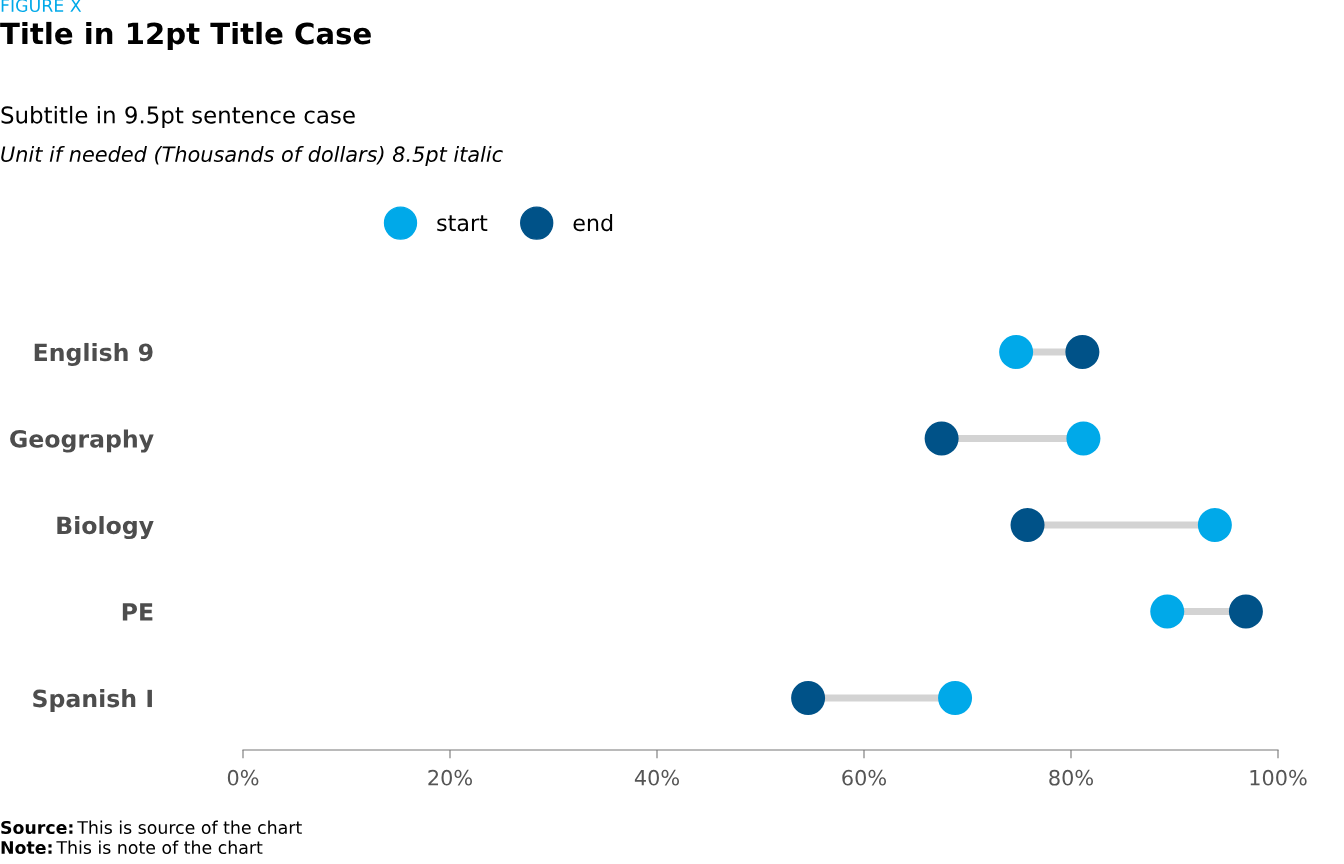 The image size is (1344, 864). Describe the element at coordinates (864, 777) in the screenshot. I see `x-tick-label: 60%` at that location.